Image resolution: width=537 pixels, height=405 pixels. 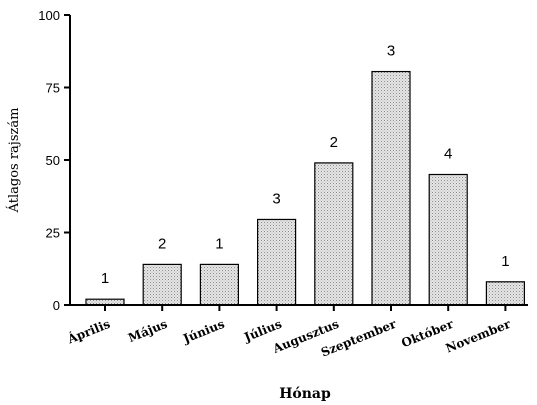 I want to click on bar-július, so click(x=277, y=262).